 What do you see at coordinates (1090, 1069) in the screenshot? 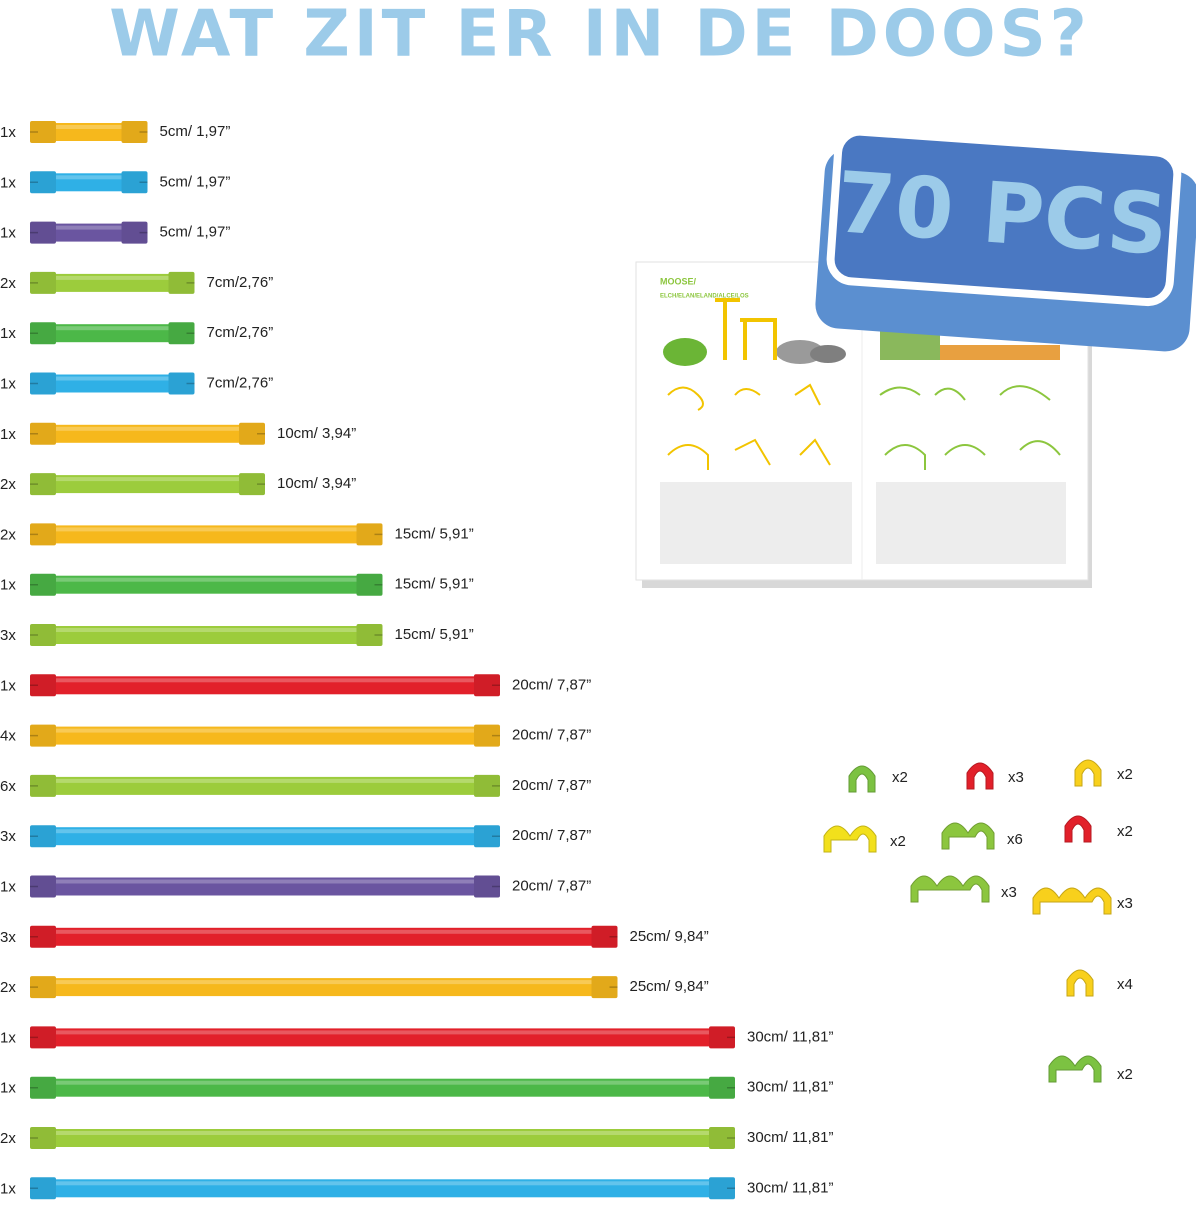
I see `connector: x2` at bounding box center [1090, 1069].